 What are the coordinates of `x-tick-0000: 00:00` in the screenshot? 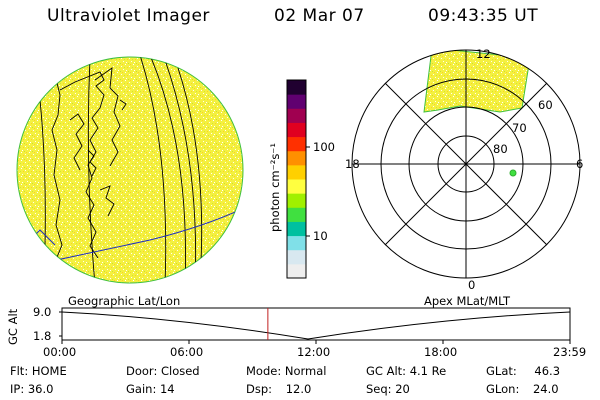 It's located at (60, 352).